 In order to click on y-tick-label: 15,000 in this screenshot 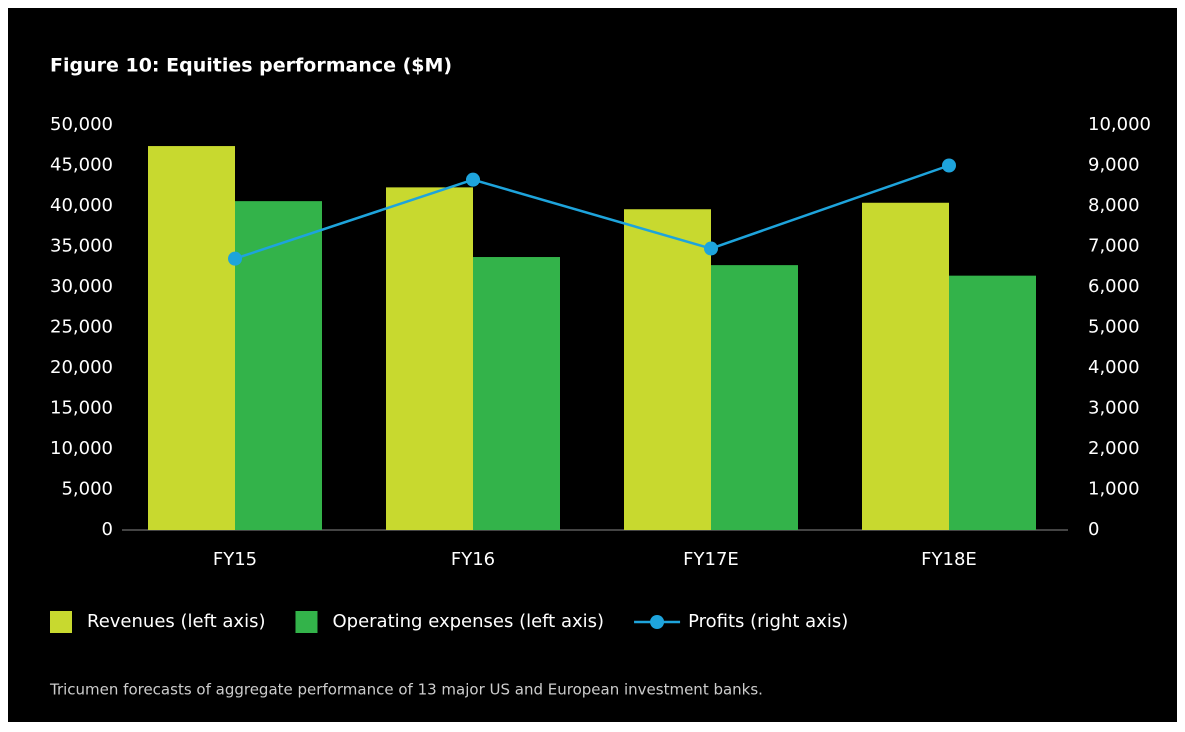, I will do `click(81, 408)`.